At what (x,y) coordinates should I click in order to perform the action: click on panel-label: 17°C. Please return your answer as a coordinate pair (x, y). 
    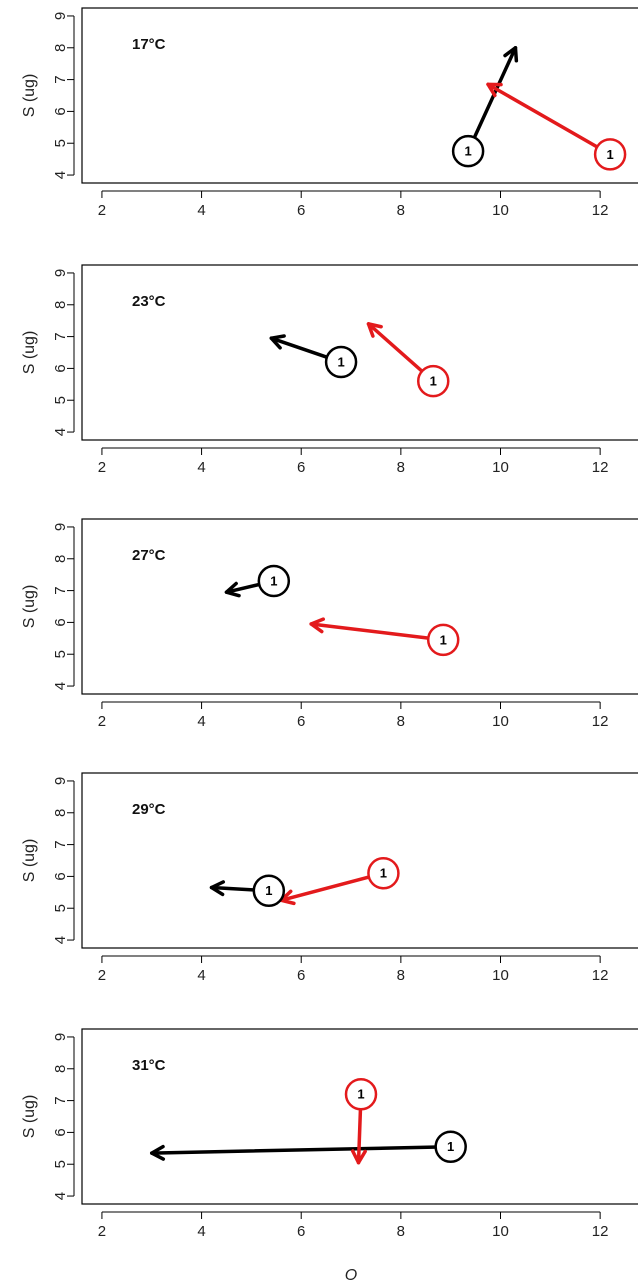
    Looking at the image, I should click on (149, 44).